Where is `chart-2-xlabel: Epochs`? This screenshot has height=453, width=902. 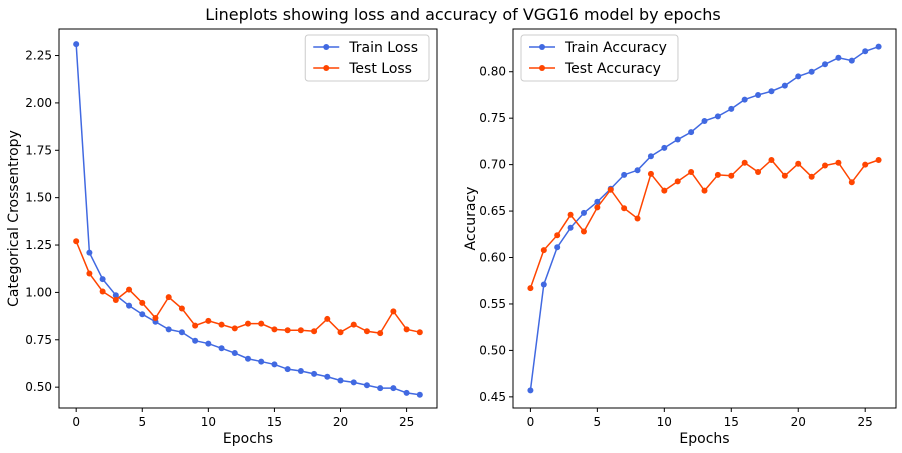
chart-2-xlabel: Epochs is located at coordinates (704, 439).